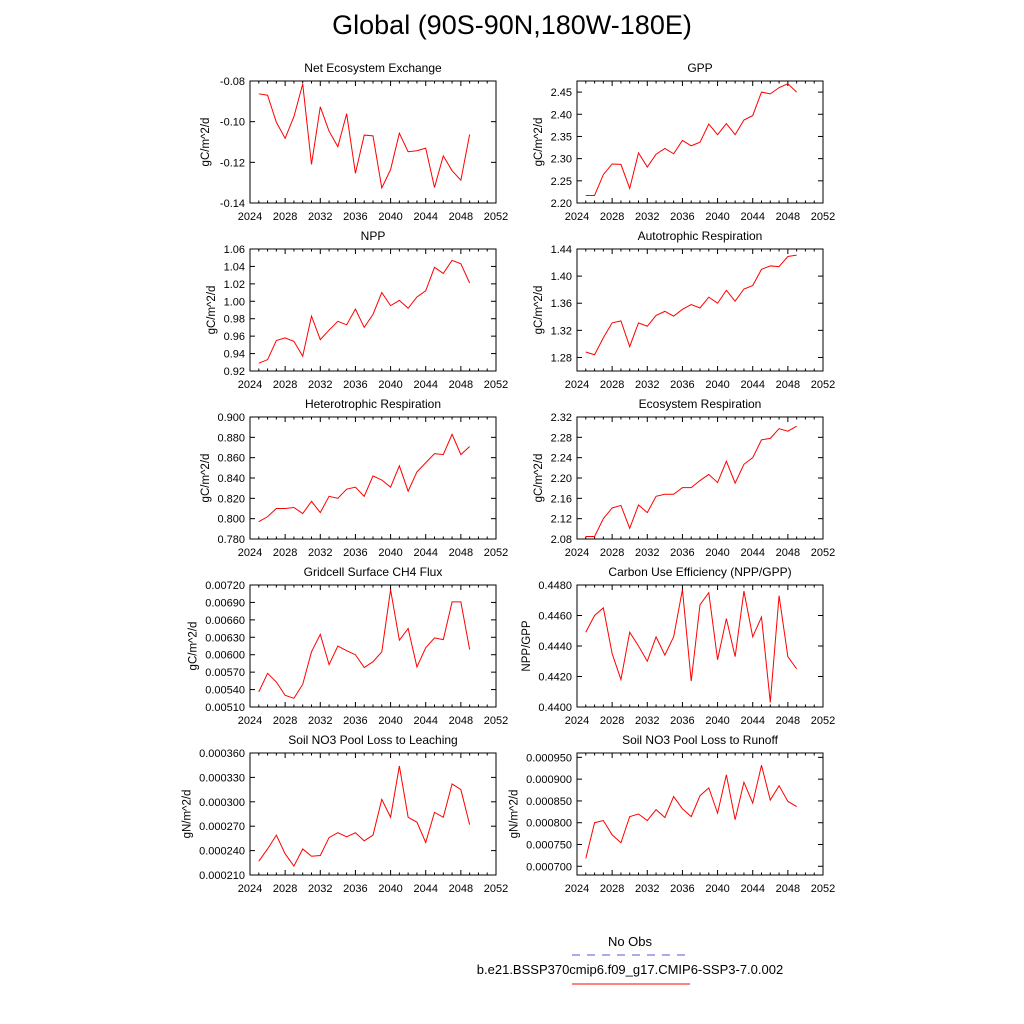 This screenshot has width=1024, height=1024. Describe the element at coordinates (222, 827) in the screenshot. I see `y-tick-label: 0.000270` at that location.